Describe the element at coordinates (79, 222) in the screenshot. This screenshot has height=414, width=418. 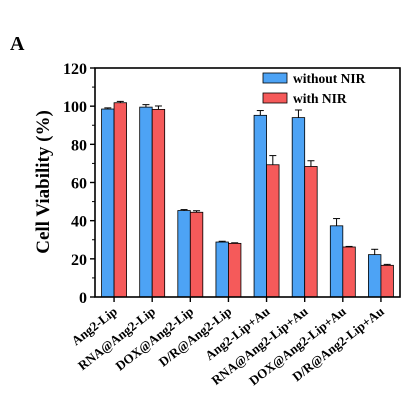
I see `y-tick-label: 40` at that location.